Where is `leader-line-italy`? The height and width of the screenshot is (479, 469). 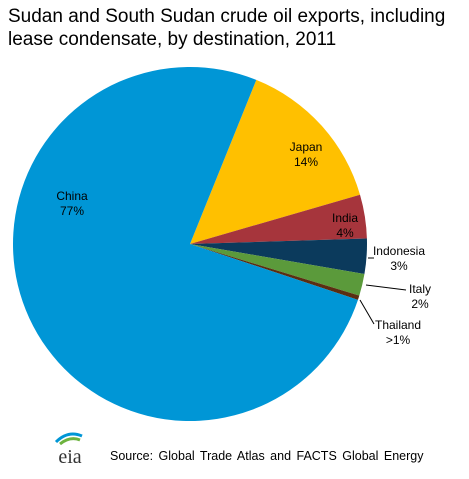 leader-line-italy is located at coordinates (386, 287).